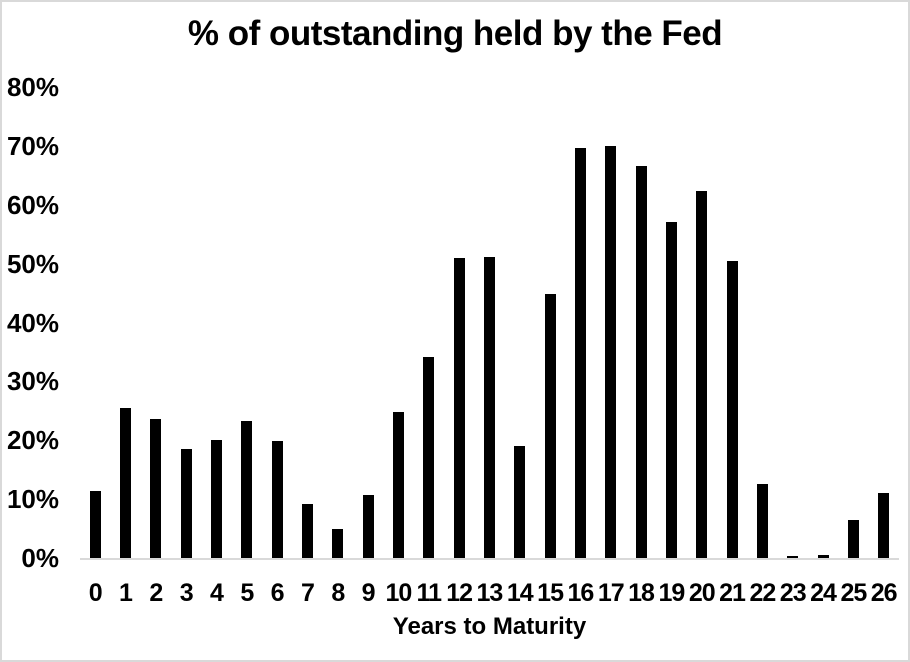 The width and height of the screenshot is (910, 662). I want to click on x-tick-label-4: 4, so click(217, 593).